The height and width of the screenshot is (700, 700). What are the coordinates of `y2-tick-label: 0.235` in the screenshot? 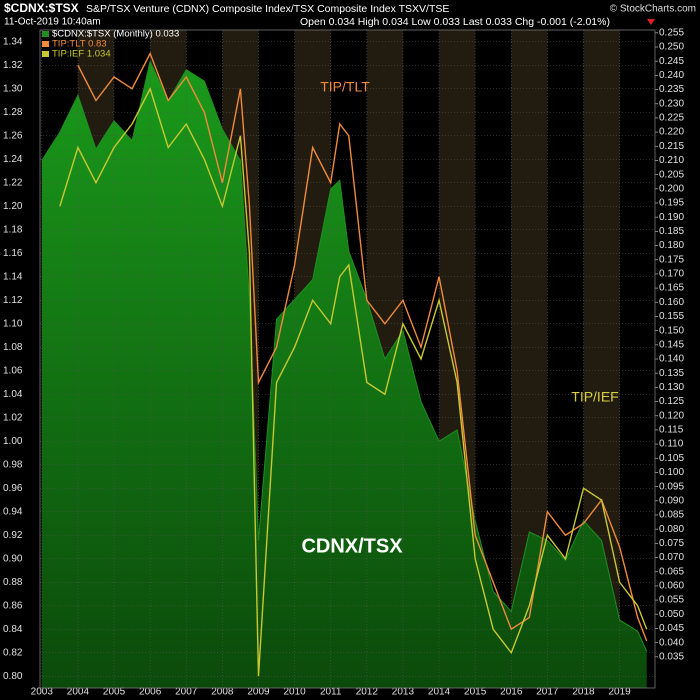 It's located at (671, 89).